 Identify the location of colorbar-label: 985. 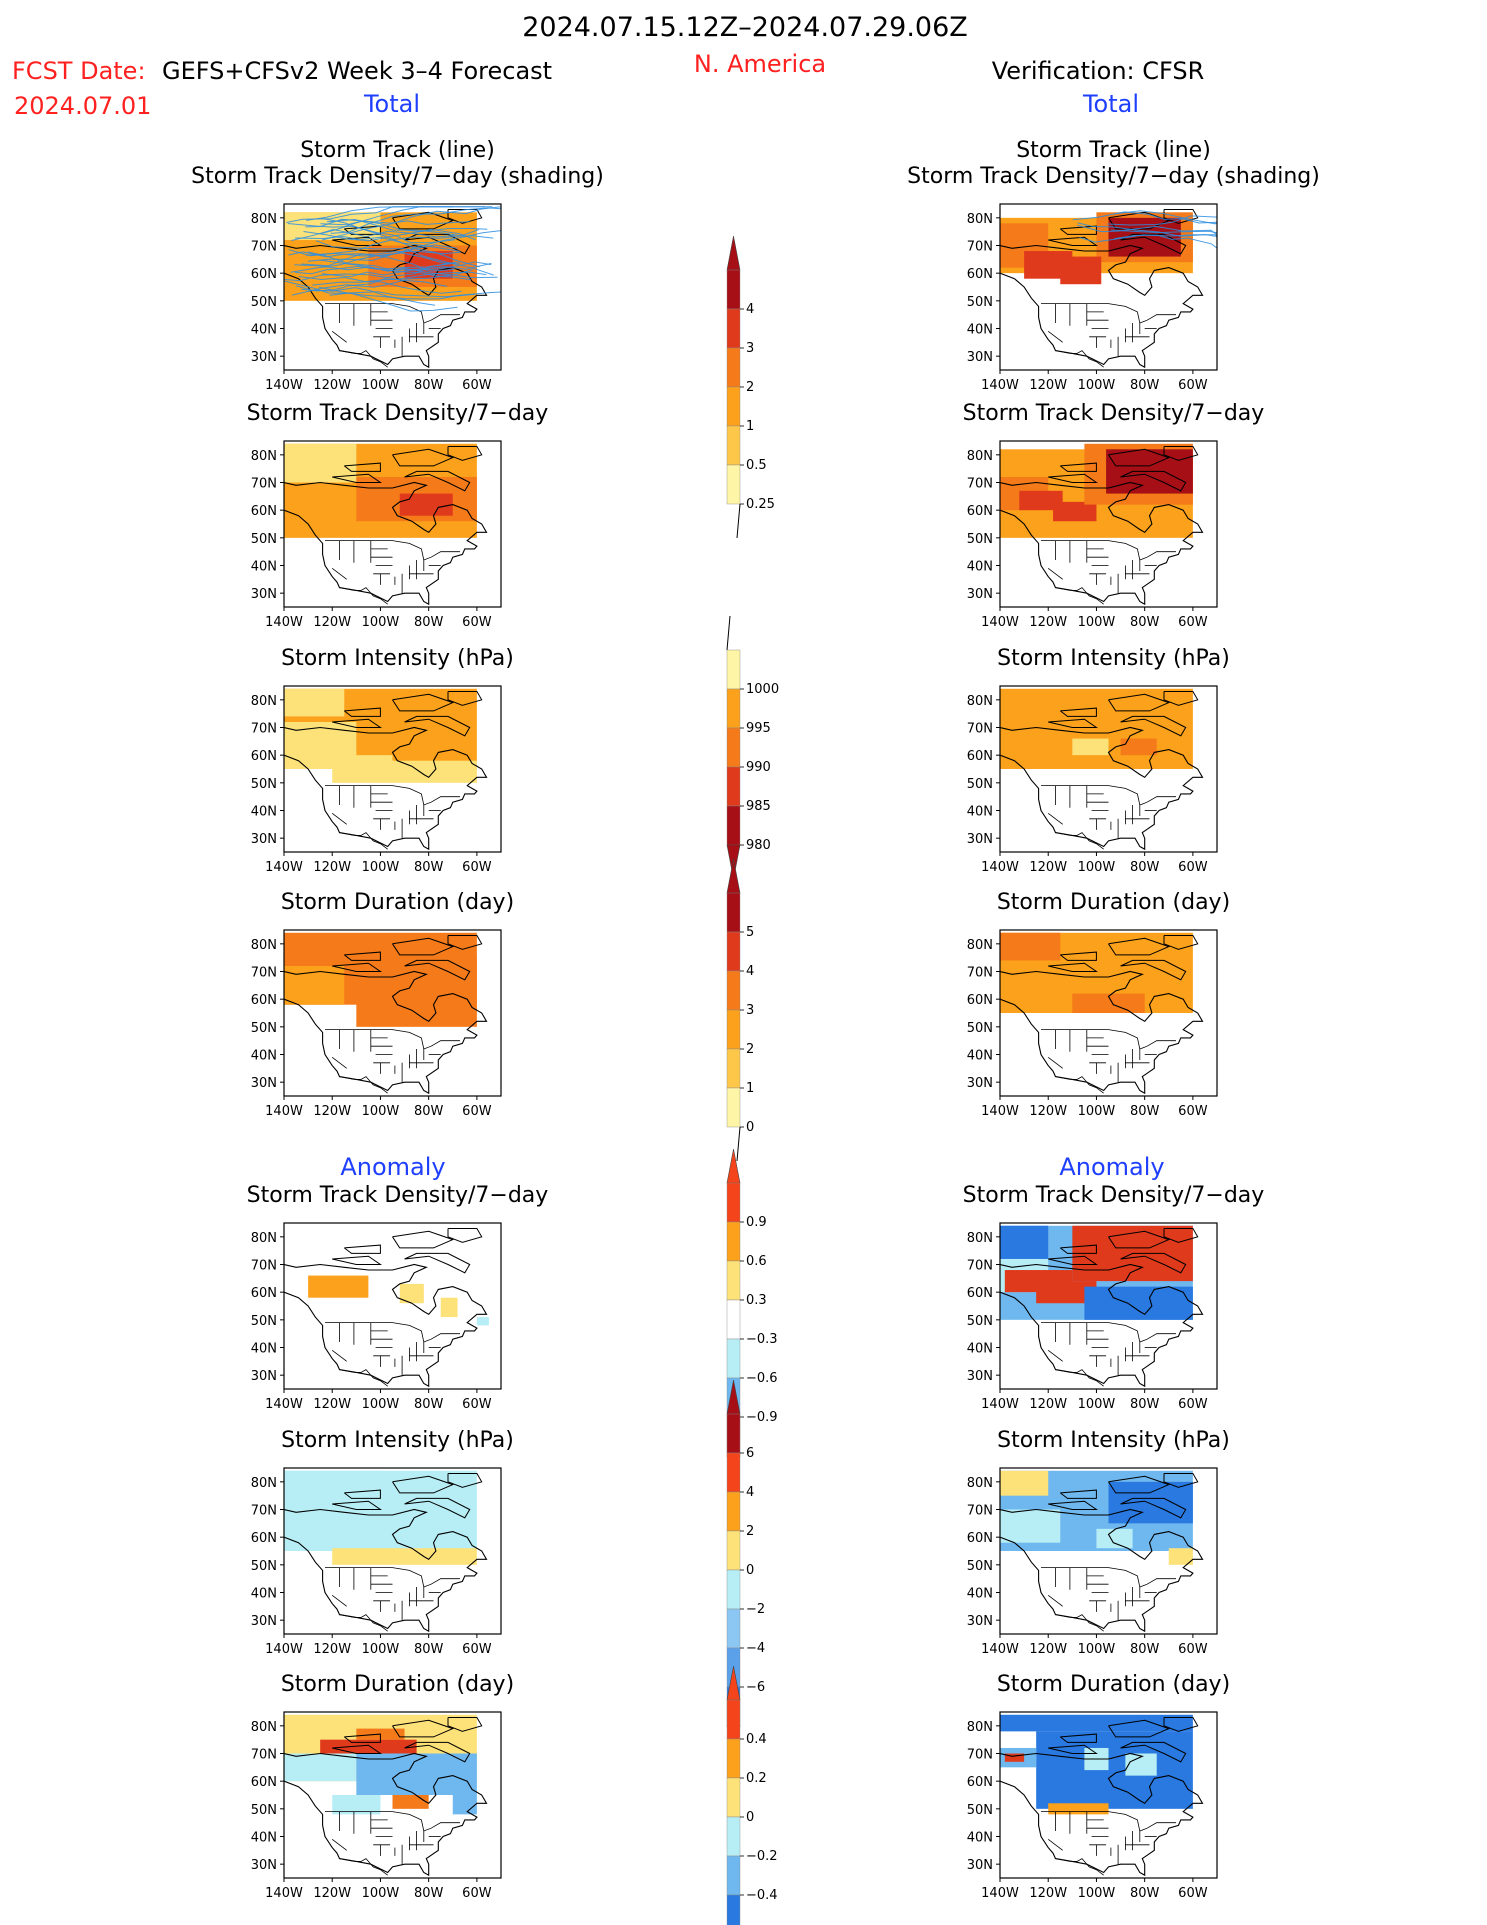
(758, 806).